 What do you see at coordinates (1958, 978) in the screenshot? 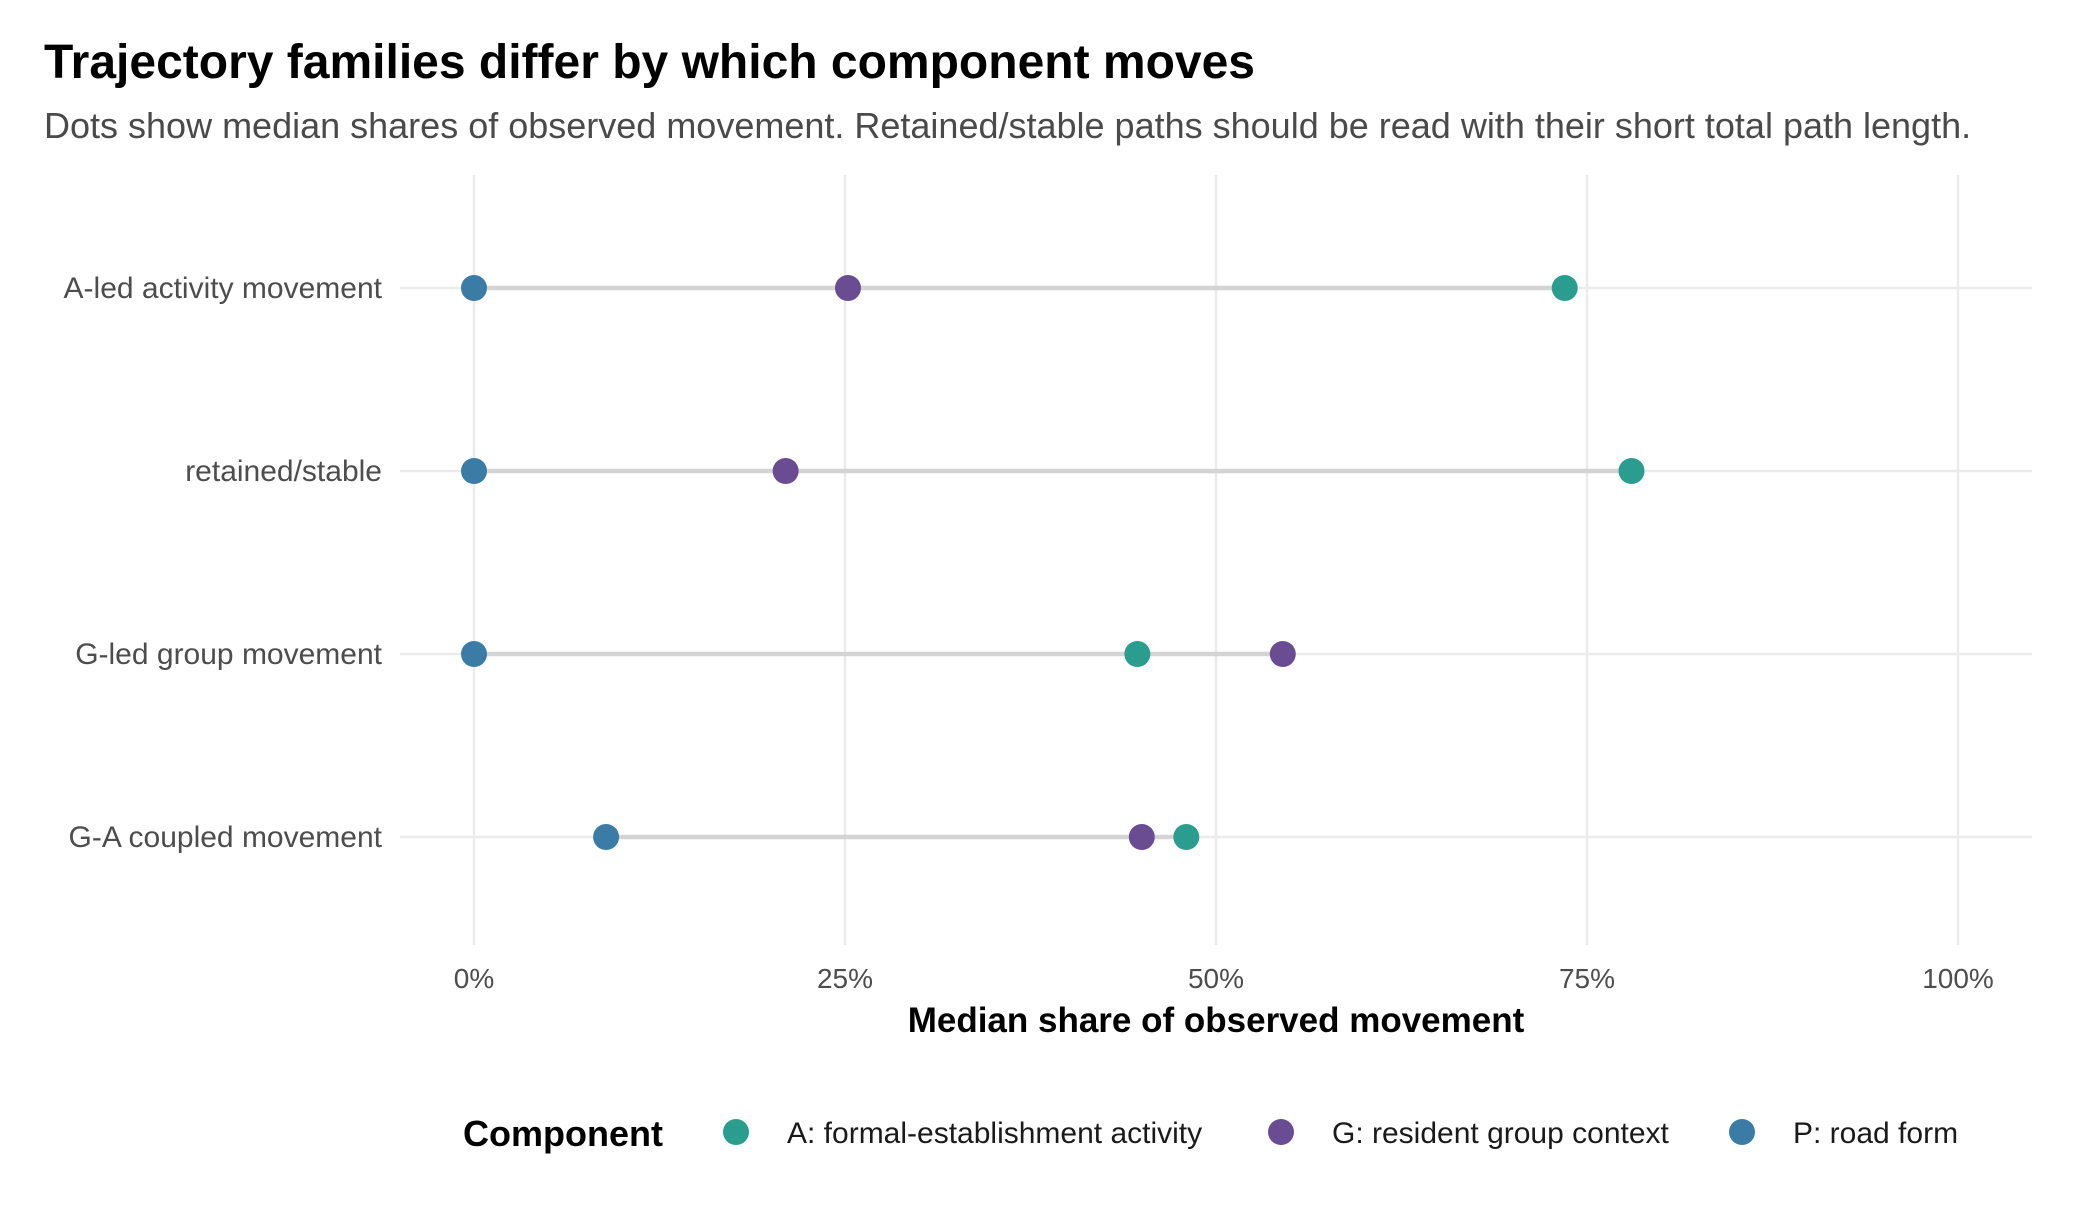
I see `x-tick-label: 100%` at bounding box center [1958, 978].